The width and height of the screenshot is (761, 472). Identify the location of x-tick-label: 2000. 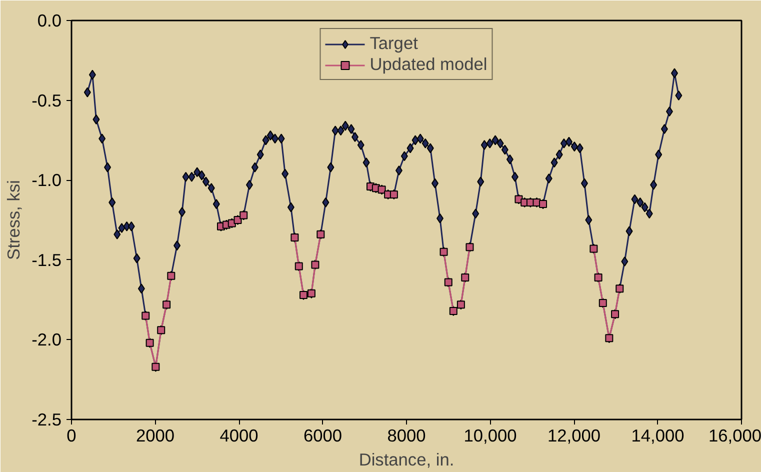
(155, 436).